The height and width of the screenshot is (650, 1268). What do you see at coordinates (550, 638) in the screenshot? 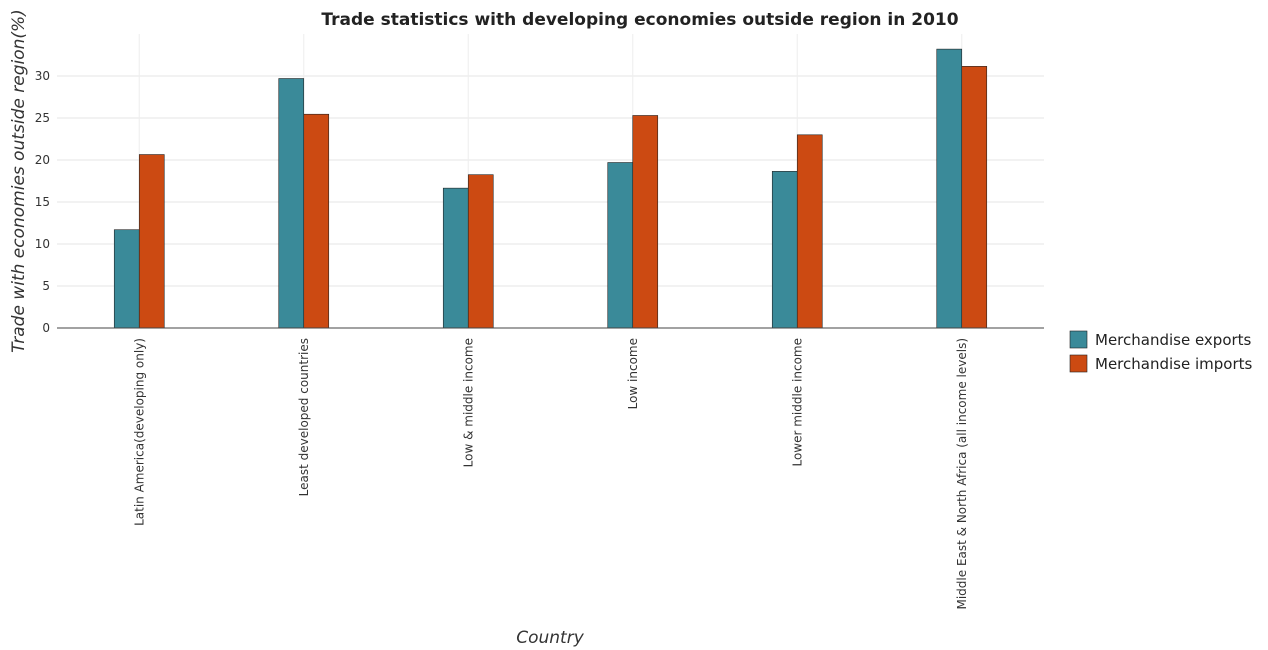
I see `x-axis-title: Country` at bounding box center [550, 638].